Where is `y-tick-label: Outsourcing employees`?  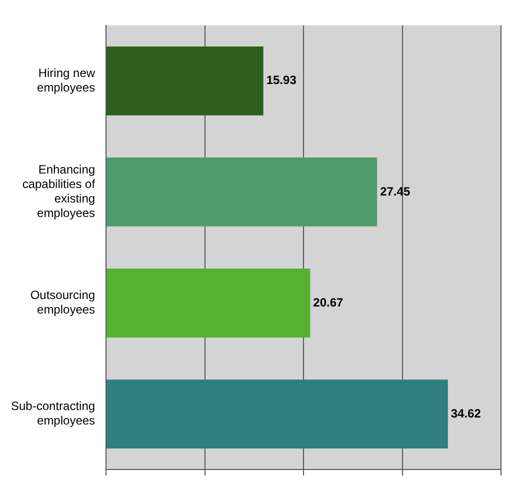
y-tick-label: Outsourcing employees is located at coordinates (63, 302).